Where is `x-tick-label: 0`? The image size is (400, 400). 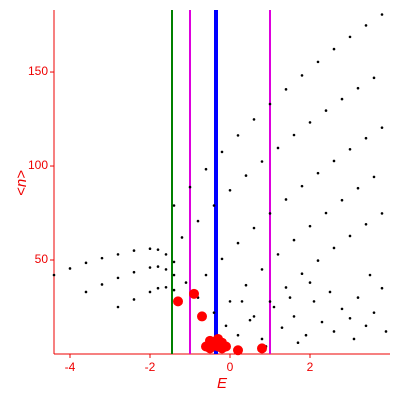
x-tick-label: 0 is located at coordinates (230, 367).